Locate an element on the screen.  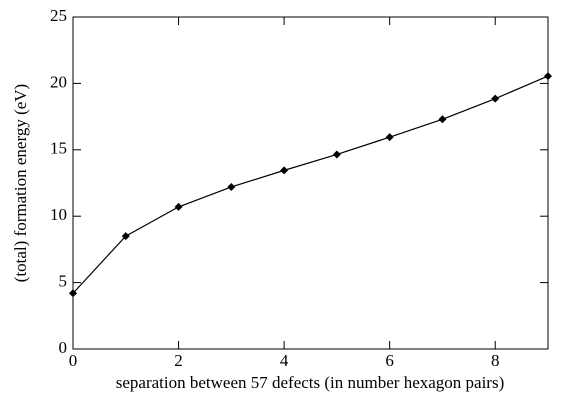
y-tick-label: 20 is located at coordinates (58, 81).